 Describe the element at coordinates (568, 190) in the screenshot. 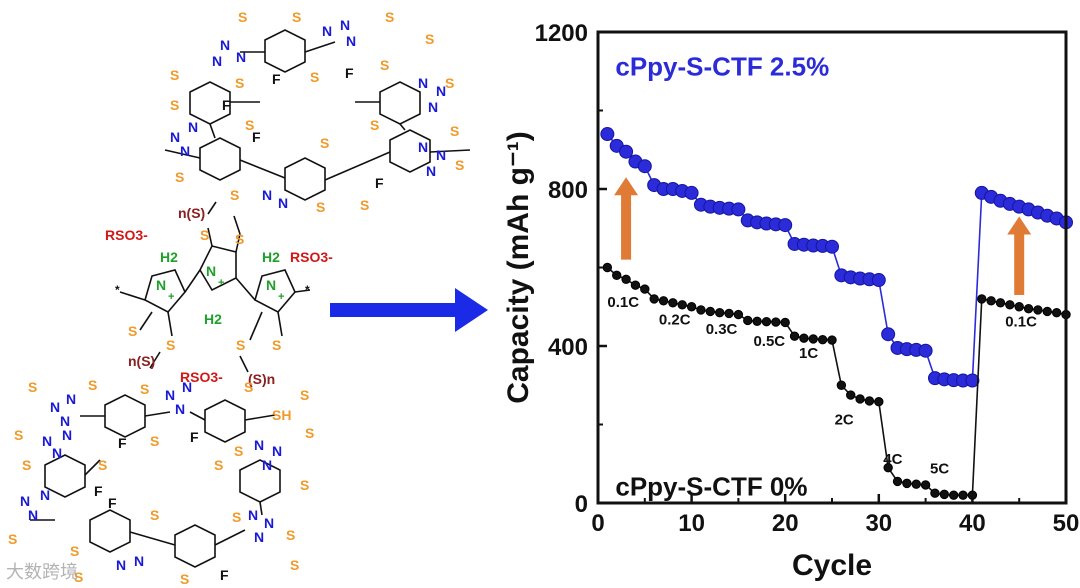

I see `y-tick-label: 800` at that location.